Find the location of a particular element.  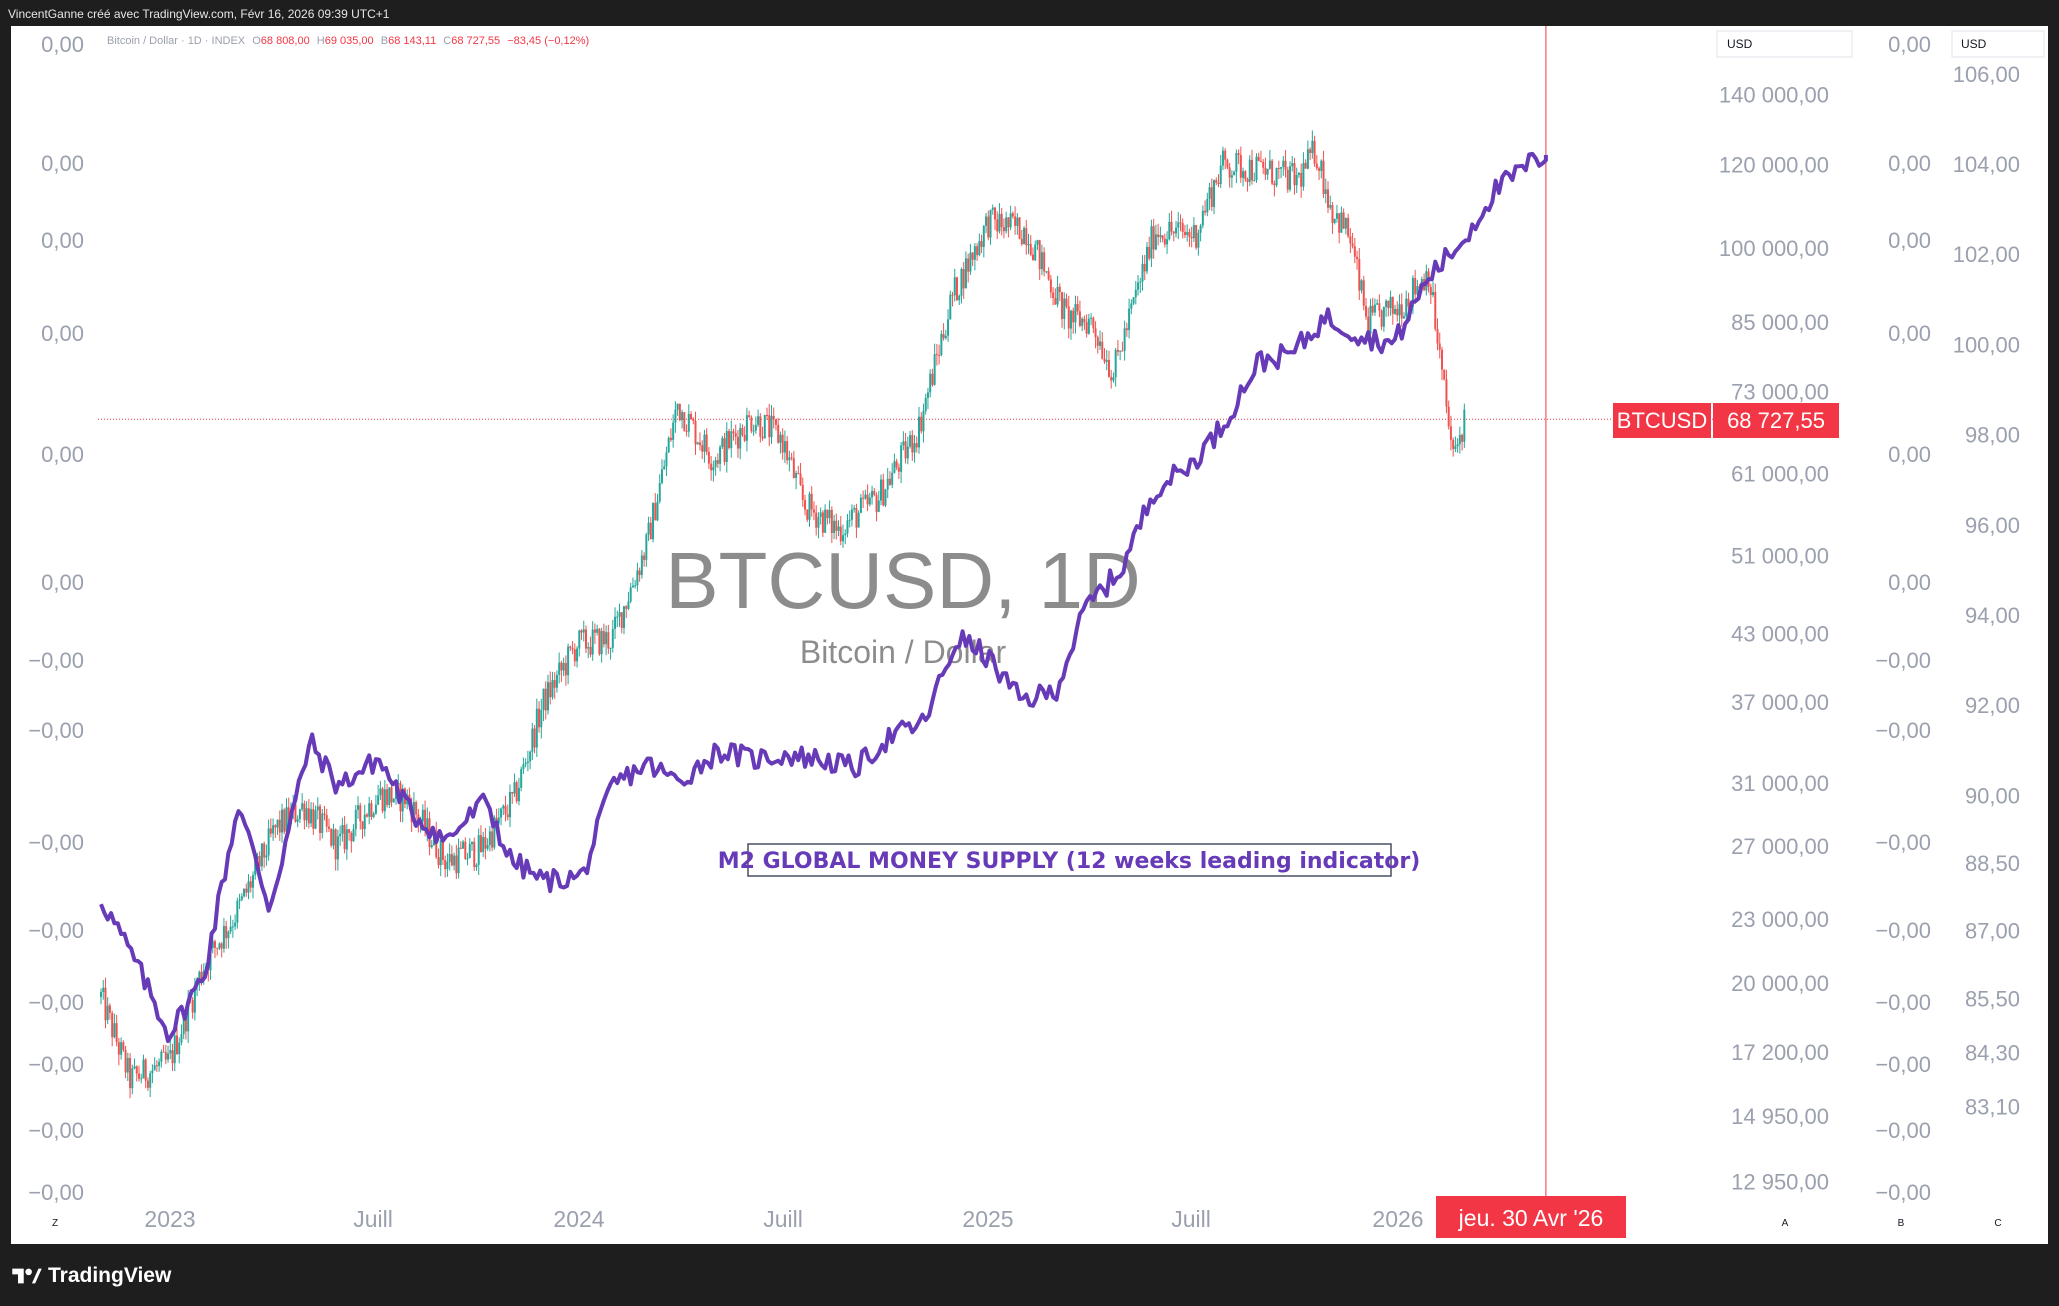

m2-tick: 104,00 is located at coordinates (1986, 164).